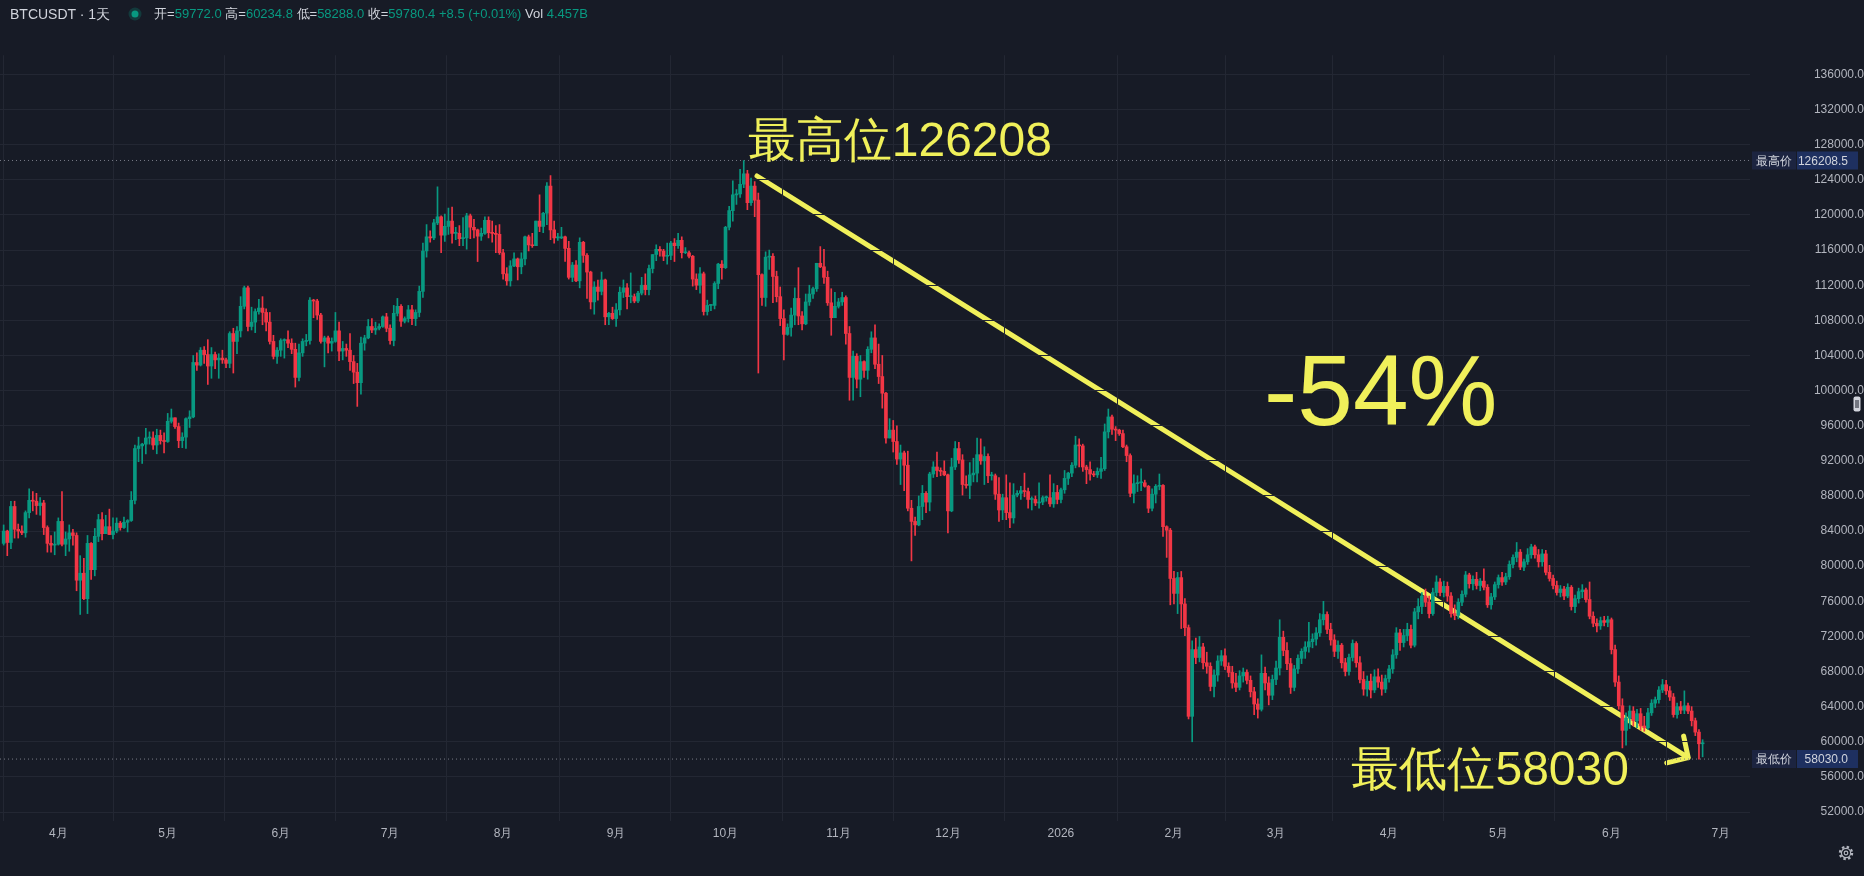  I want to click on y-tick-label: 124000.0, so click(1838, 179).